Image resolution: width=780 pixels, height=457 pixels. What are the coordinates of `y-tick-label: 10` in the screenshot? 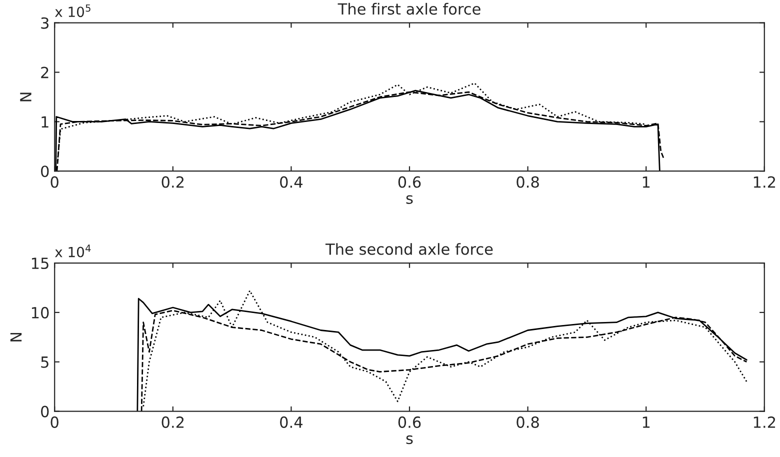 It's located at (40, 312).